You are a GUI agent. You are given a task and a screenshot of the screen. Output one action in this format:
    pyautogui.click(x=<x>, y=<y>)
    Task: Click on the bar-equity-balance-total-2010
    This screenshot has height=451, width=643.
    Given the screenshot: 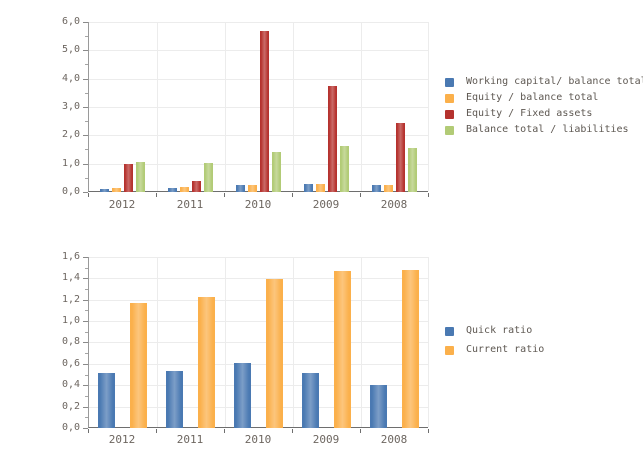 What is the action you would take?
    pyautogui.click(x=252, y=188)
    